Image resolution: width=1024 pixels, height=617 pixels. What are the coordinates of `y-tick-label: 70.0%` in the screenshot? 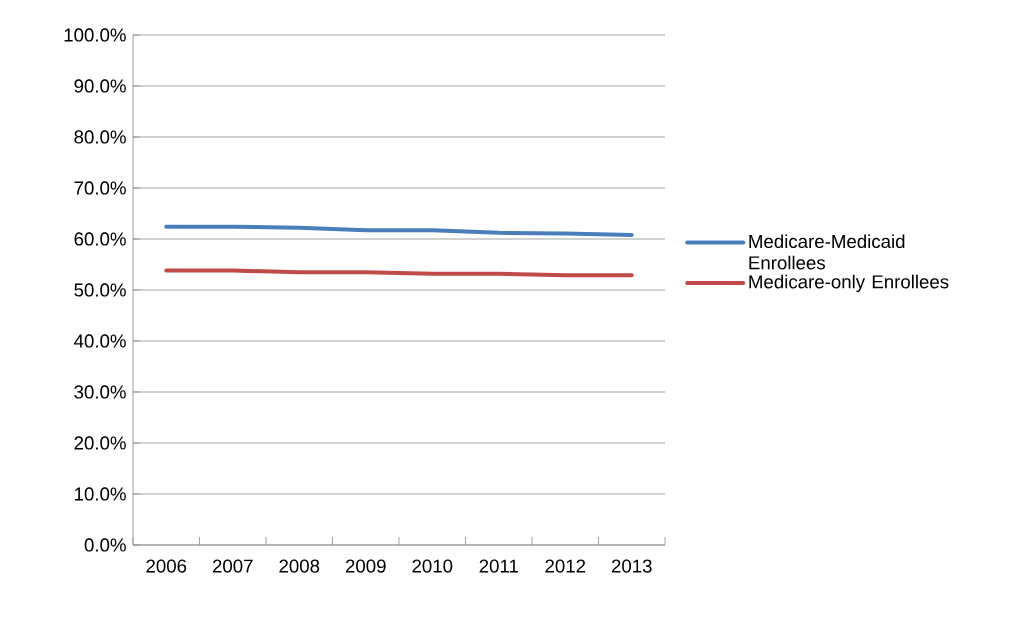 It's located at (100, 188).